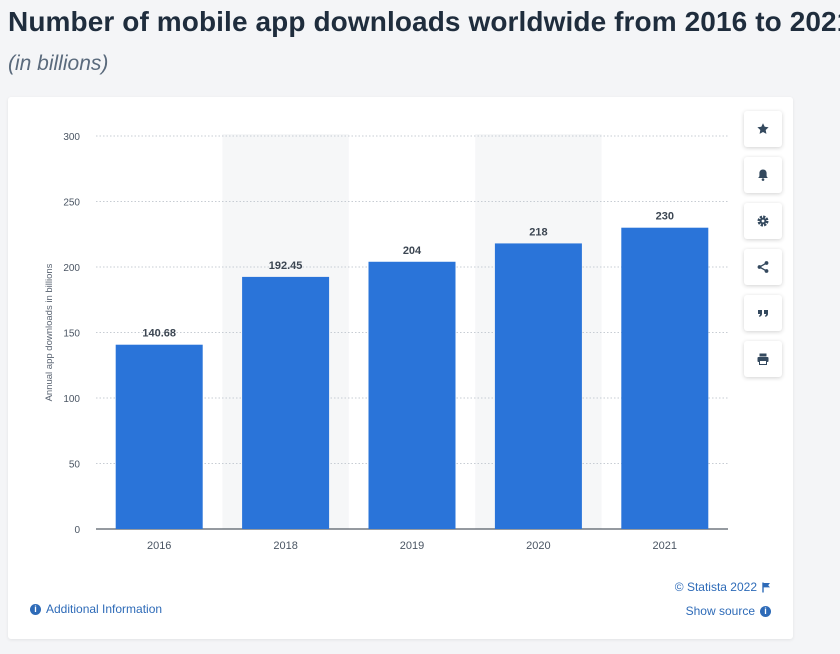 The image size is (840, 654). I want to click on data-label: 140.68, so click(159, 334).